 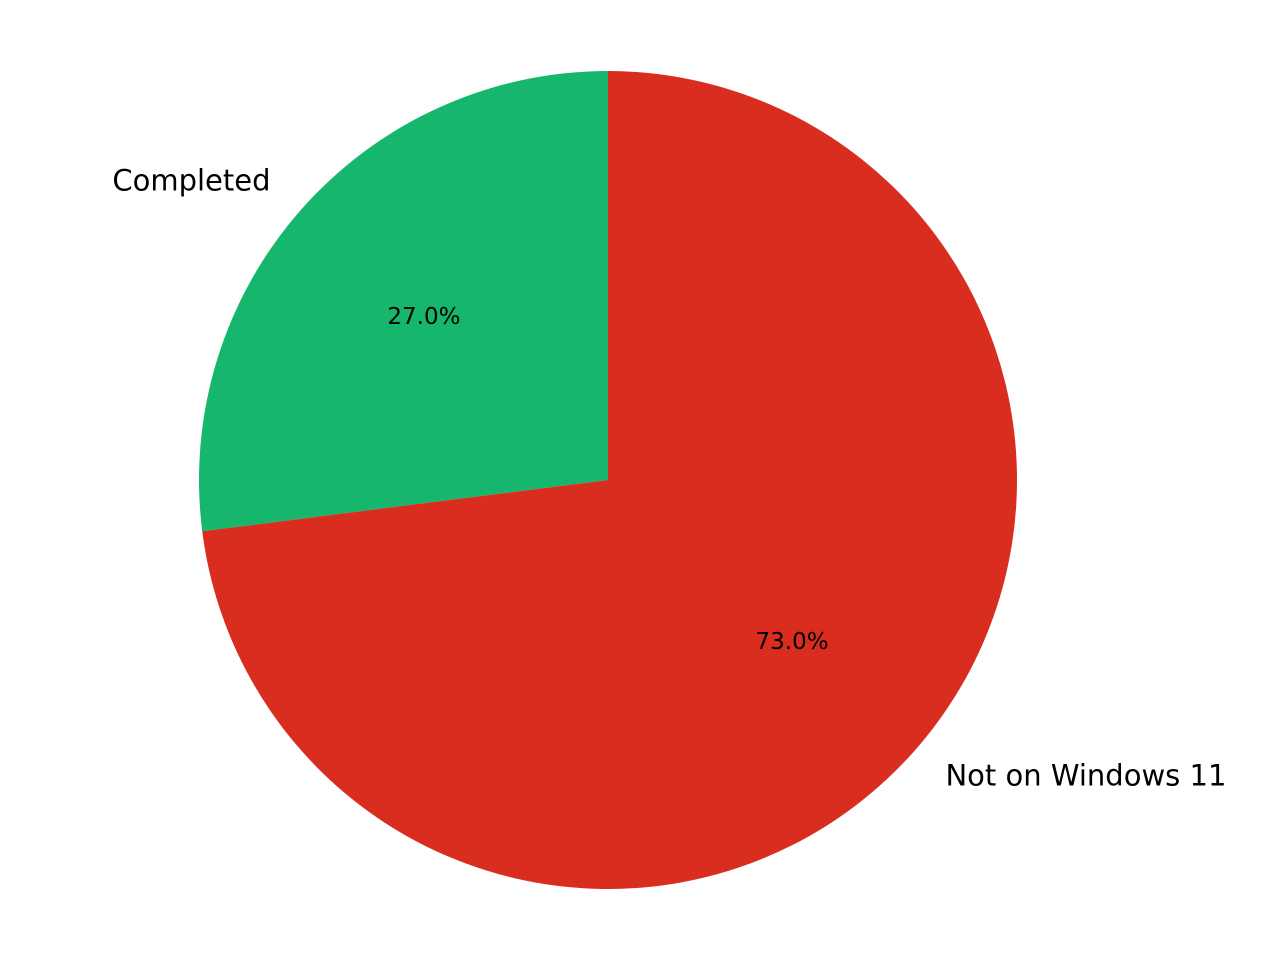 I want to click on slice-label: Completed, so click(x=191, y=180).